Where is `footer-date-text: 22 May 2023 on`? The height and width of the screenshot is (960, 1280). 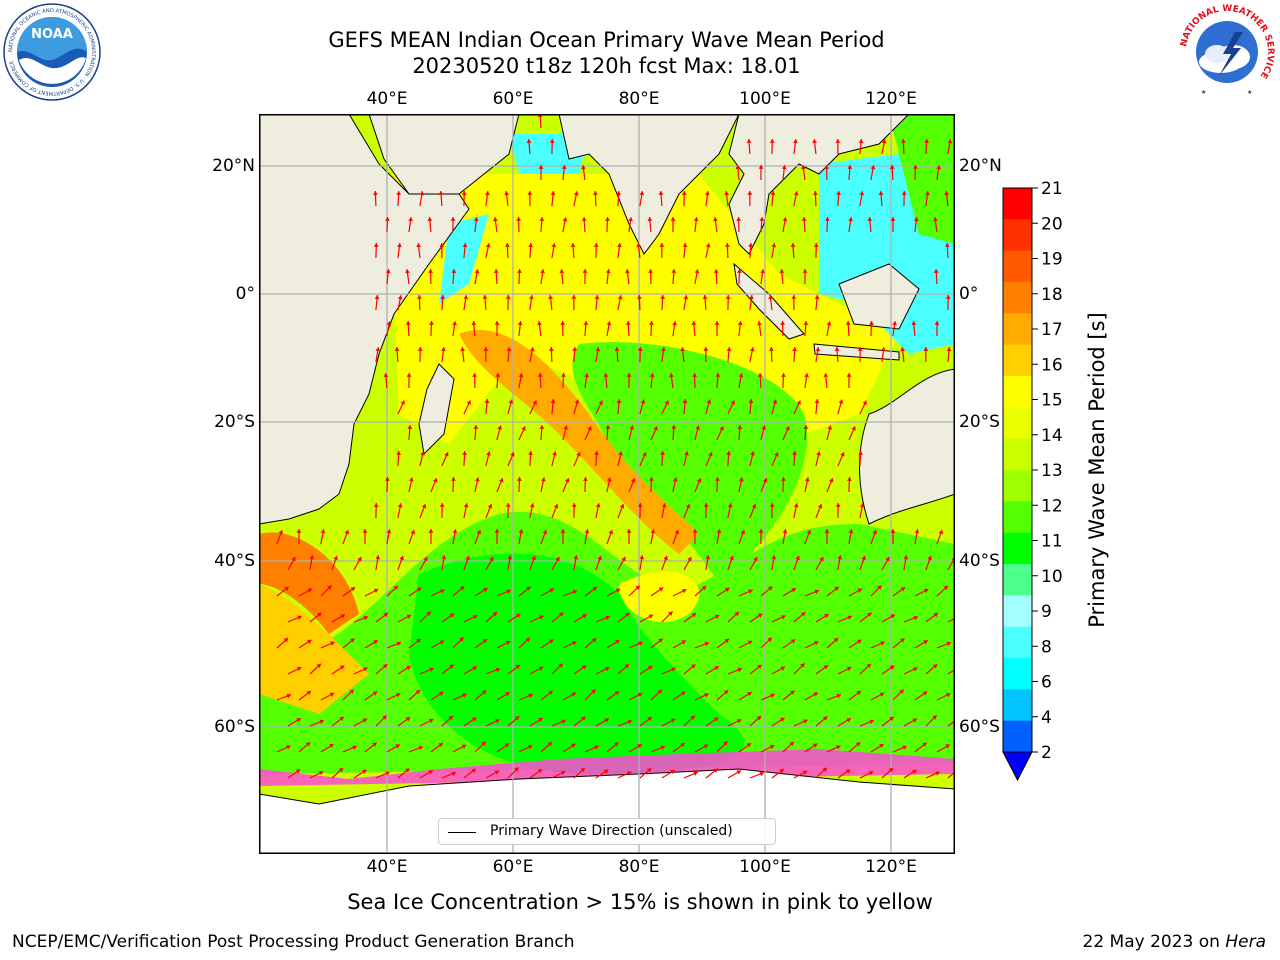
footer-date-text: 22 May 2023 on is located at coordinates (1154, 942).